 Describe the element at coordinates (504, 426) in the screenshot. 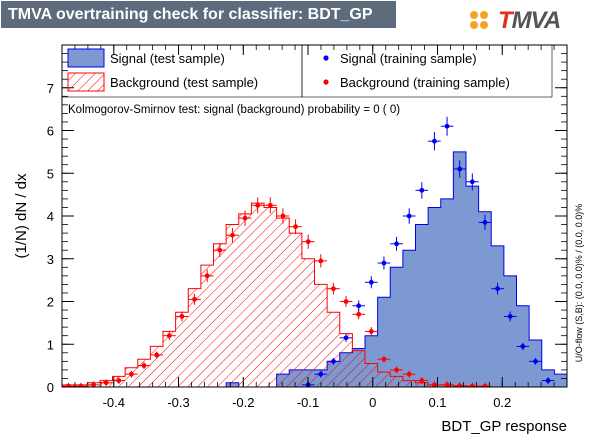

I see `x-axis-label: BDT_GP response` at that location.